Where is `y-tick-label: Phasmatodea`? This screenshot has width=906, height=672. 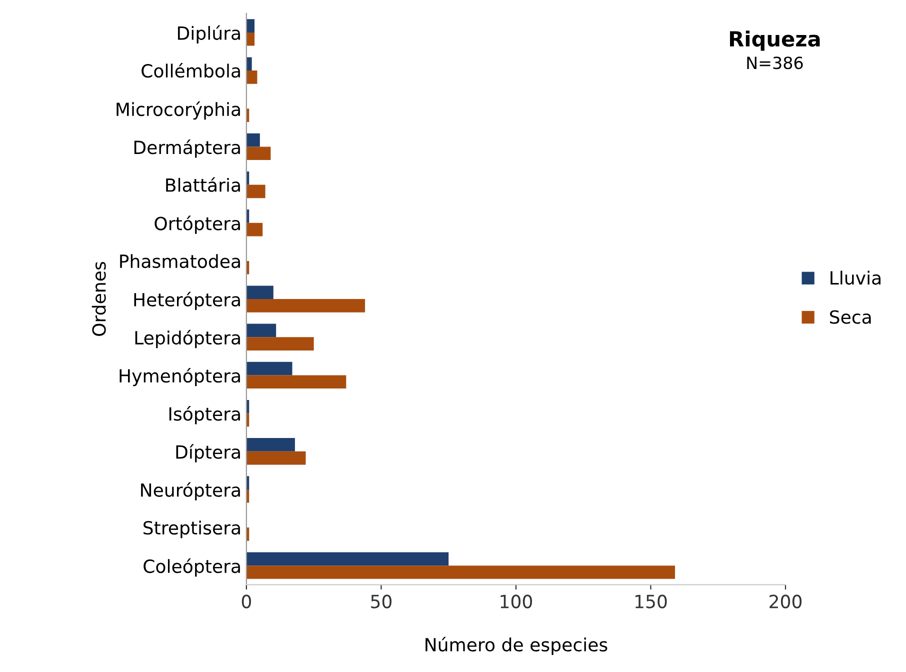
y-tick-label: Phasmatodea is located at coordinates (180, 261).